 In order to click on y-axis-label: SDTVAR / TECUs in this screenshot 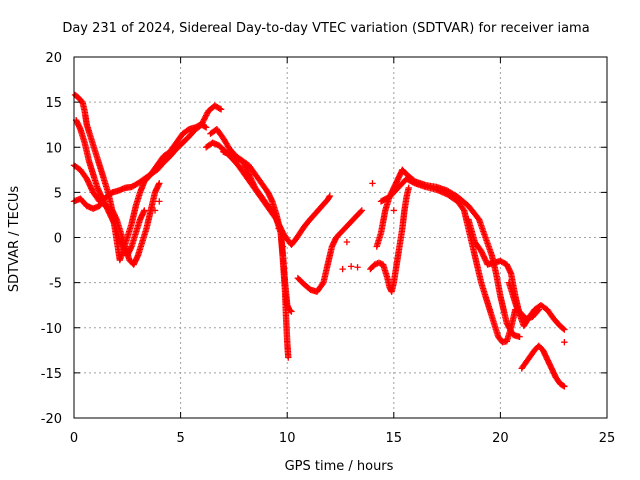, I will do `click(14, 239)`.